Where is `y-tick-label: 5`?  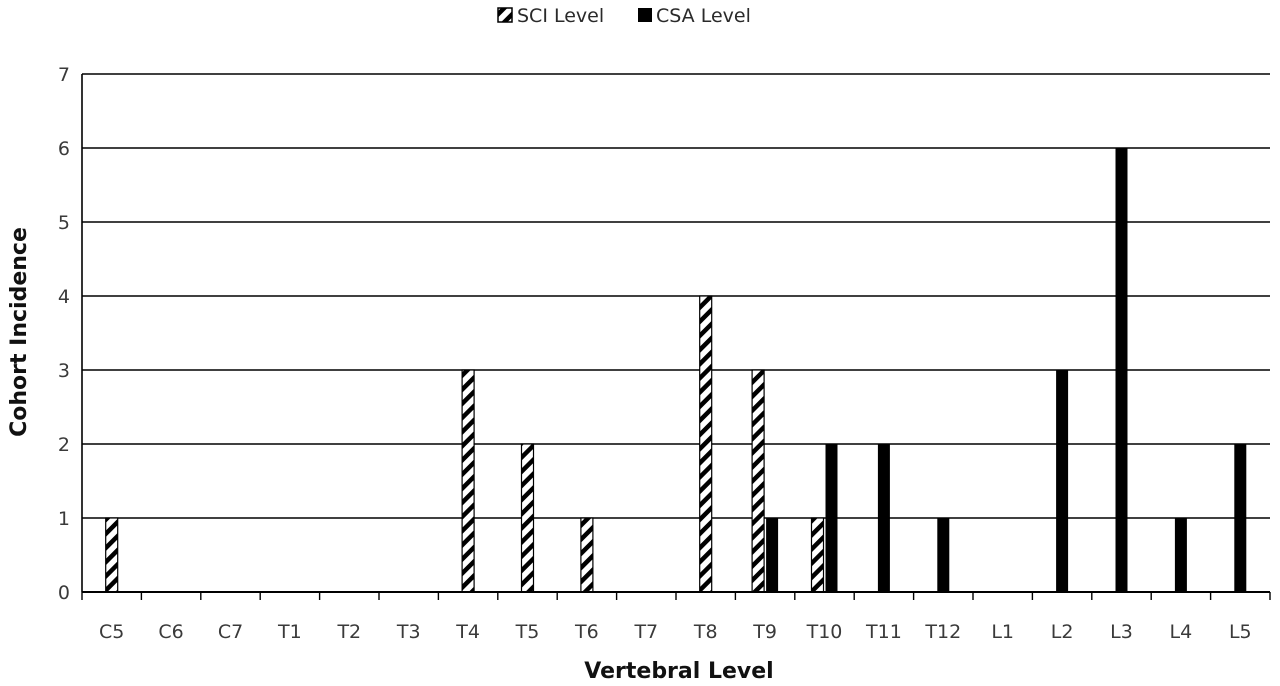
y-tick-label: 5 is located at coordinates (64, 223).